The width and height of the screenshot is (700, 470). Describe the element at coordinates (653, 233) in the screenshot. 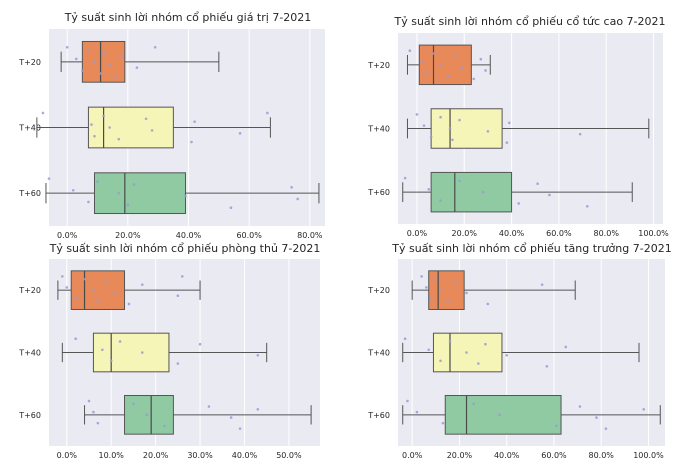

I see `x-tick-label: 100.0%` at that location.